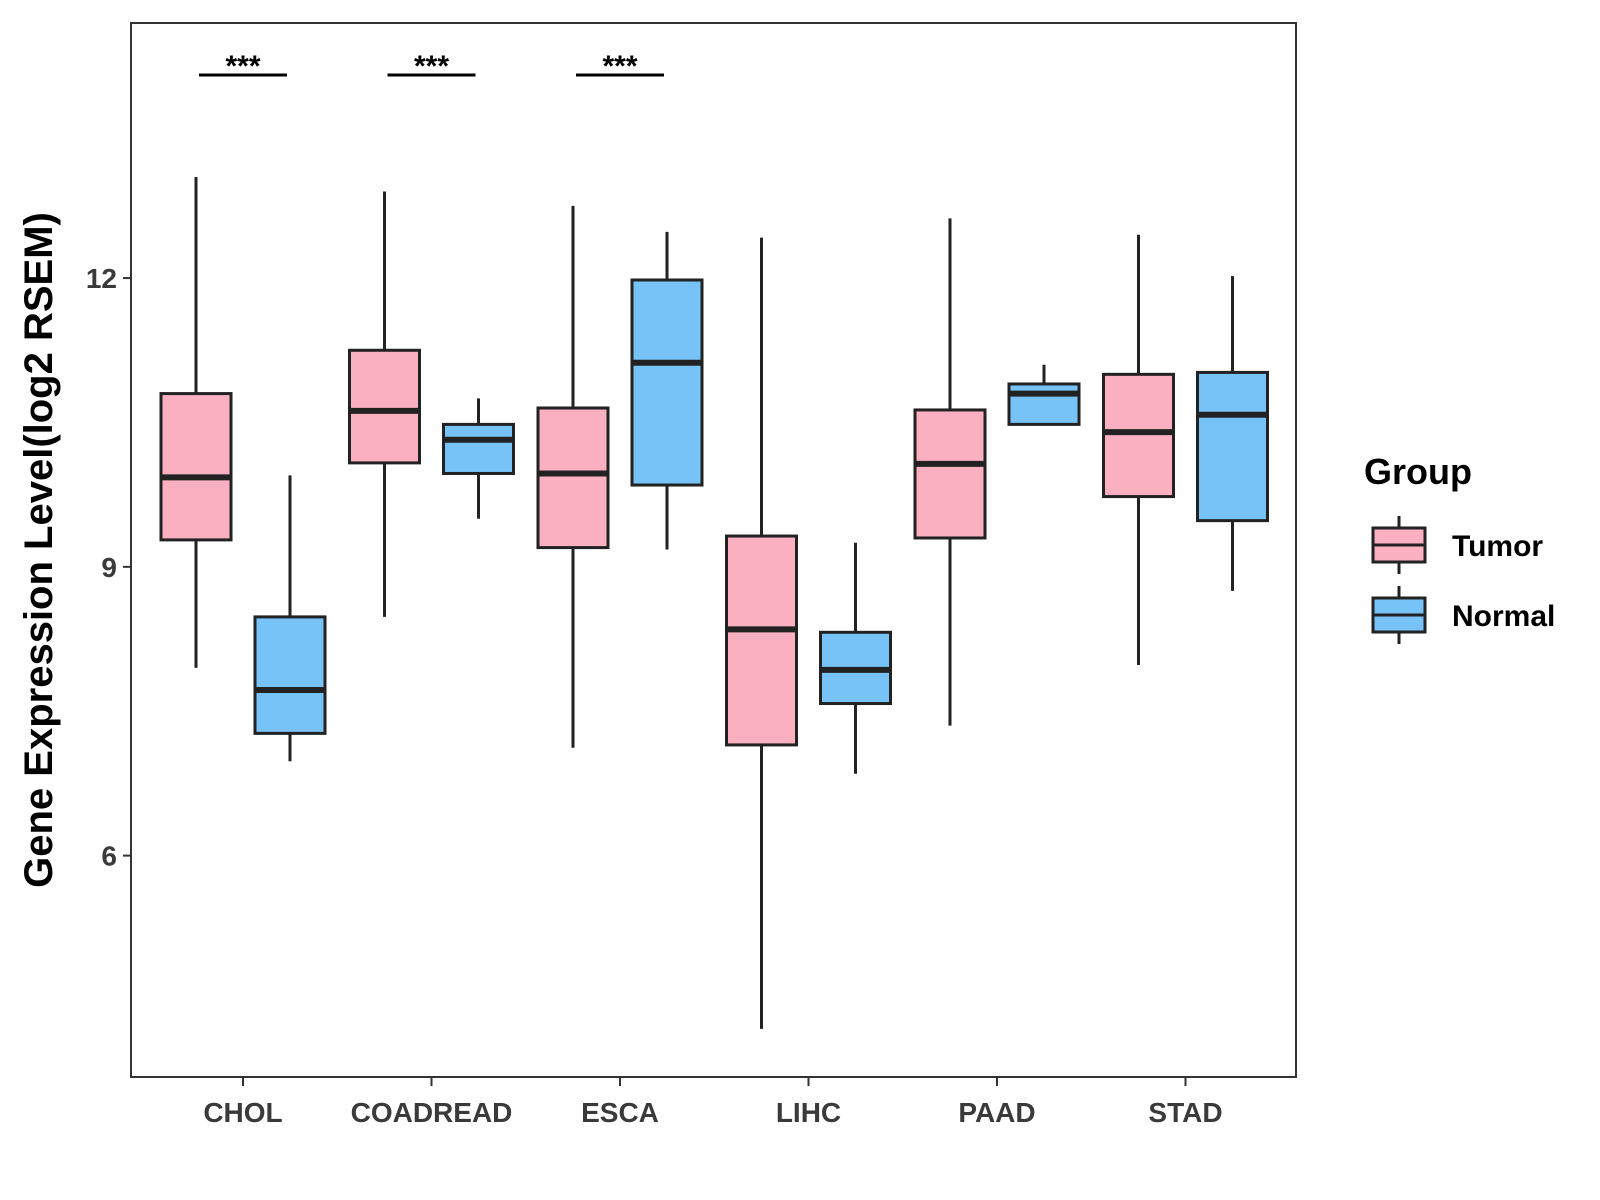 This screenshot has width=1600, height=1200. I want to click on box-normal-chol, so click(290, 618).